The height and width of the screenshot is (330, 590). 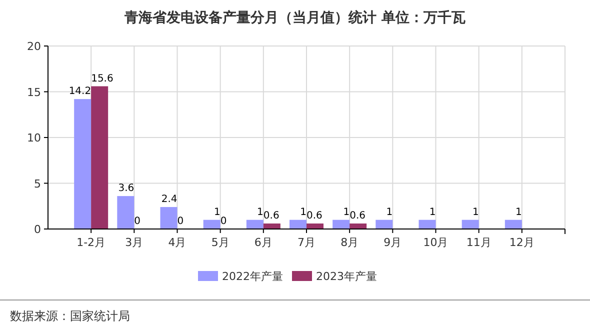 I want to click on data-label: 3.6, so click(x=126, y=188).